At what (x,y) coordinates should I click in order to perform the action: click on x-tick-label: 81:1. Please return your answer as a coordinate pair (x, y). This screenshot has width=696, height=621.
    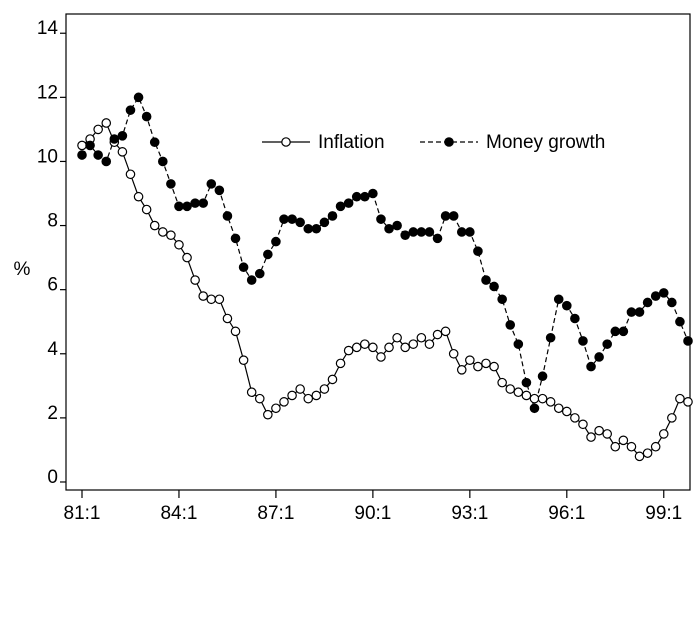
    Looking at the image, I should click on (82, 513).